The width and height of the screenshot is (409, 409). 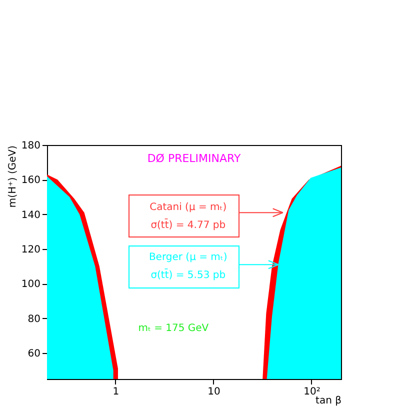 I want to click on y-tick-label: 100, so click(x=30, y=284).